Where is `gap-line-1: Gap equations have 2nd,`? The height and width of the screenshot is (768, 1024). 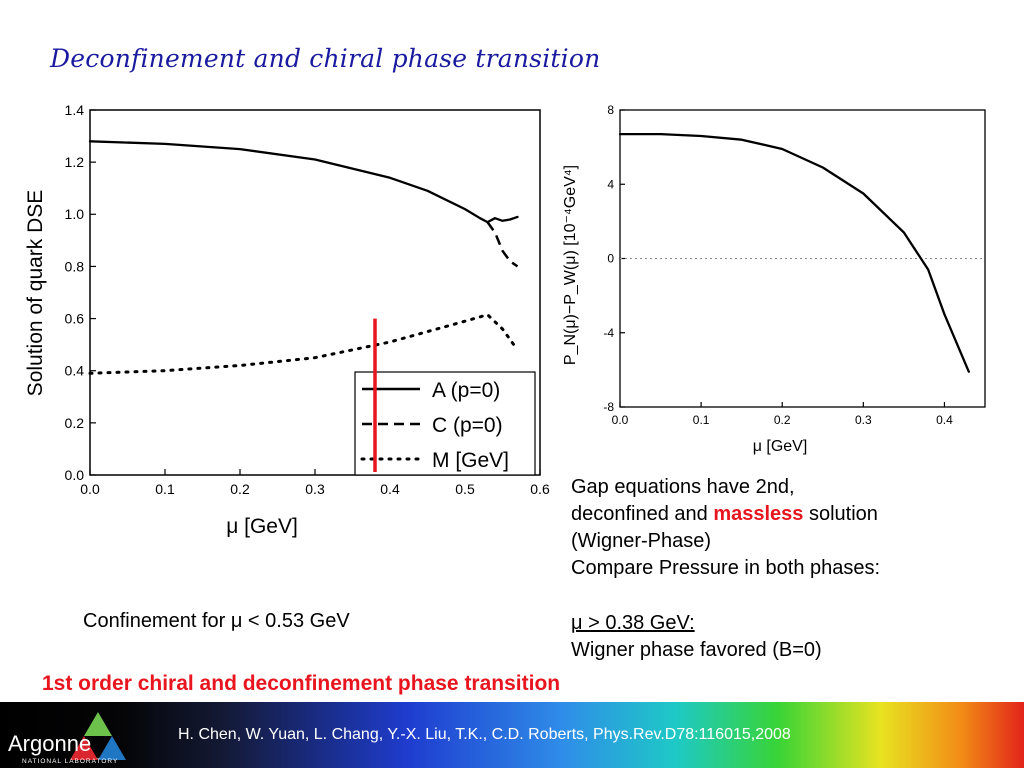 gap-line-1: Gap equations have 2nd, is located at coordinates (683, 487).